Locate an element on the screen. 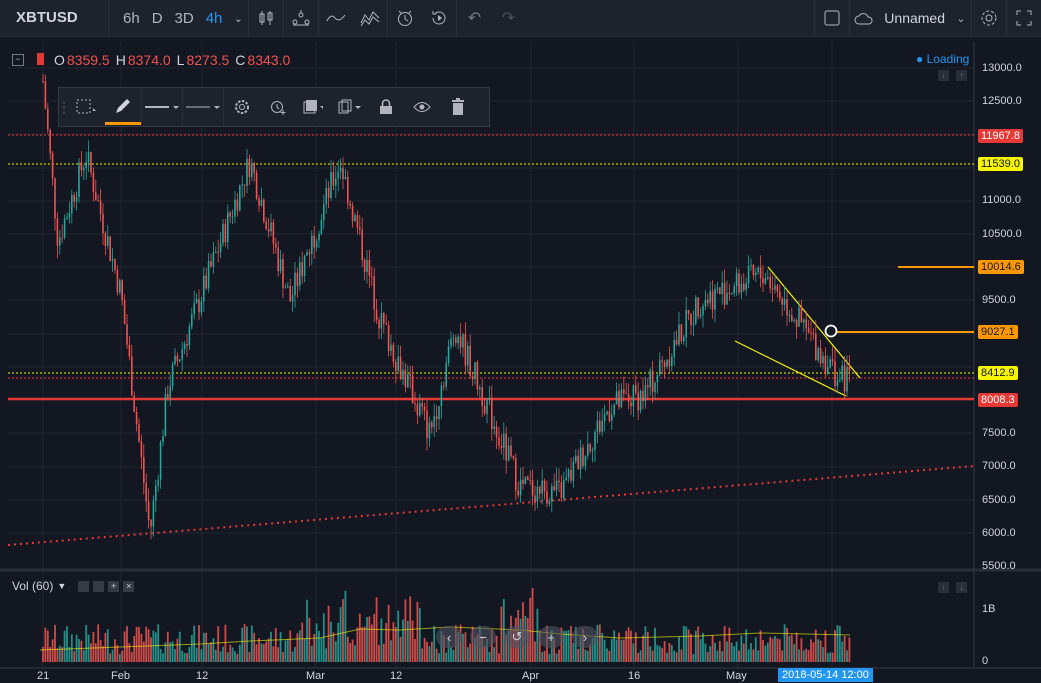 The image size is (1041, 683). financials-icon is located at coordinates (370, 18).